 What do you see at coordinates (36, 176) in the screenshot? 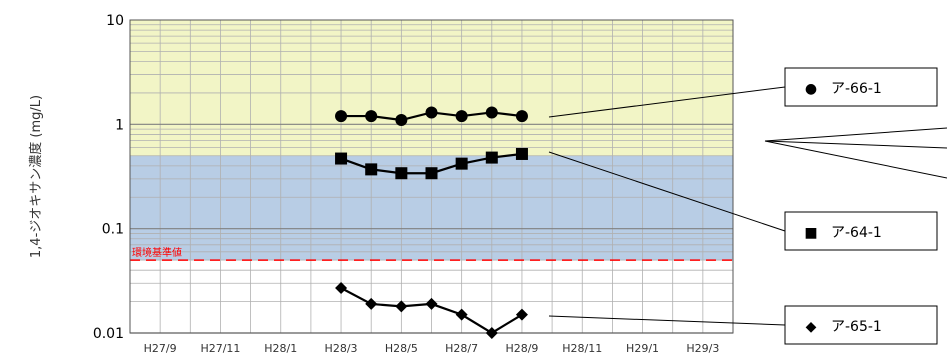
I see `y-axis-label: 1,4-ジオキサン濃度 (mg/L)` at bounding box center [36, 176].